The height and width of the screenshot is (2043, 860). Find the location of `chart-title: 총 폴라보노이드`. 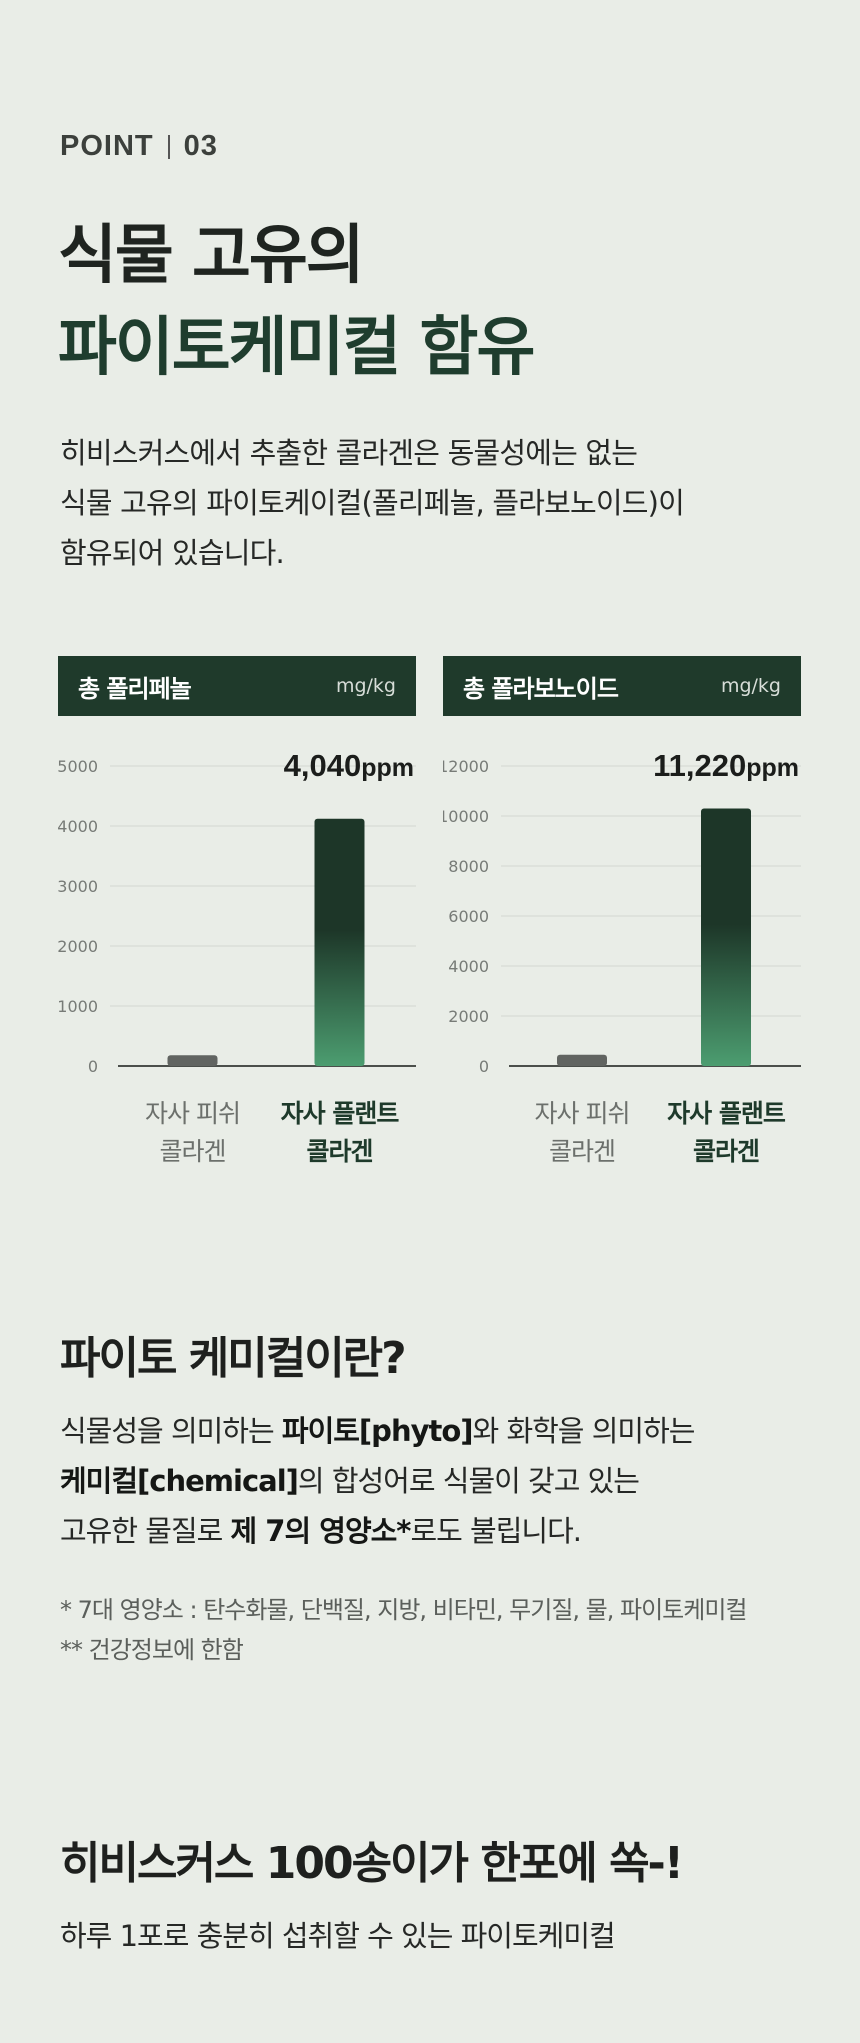

chart-title: 총 폴라보노이드 is located at coordinates (541, 688).